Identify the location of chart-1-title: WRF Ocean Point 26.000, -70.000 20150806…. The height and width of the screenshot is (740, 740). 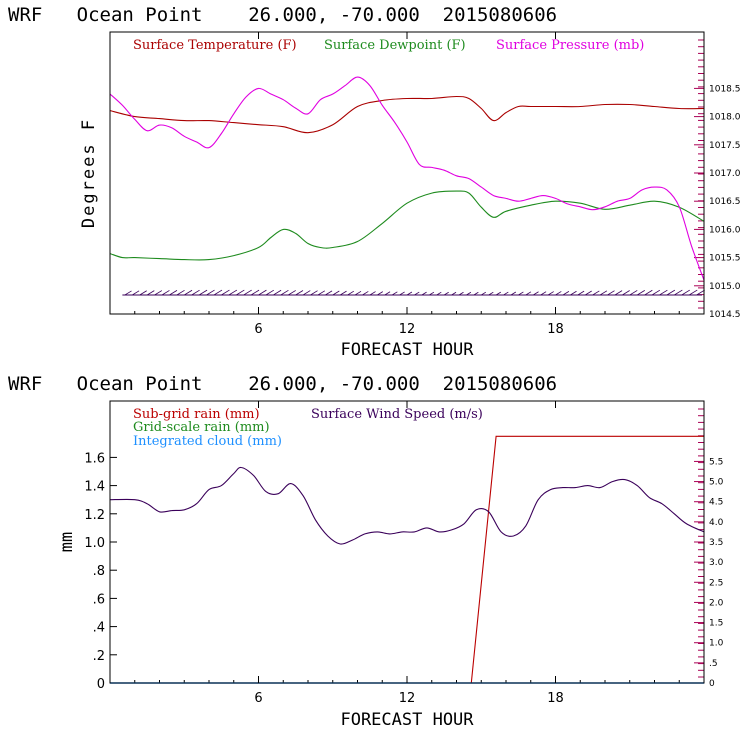
(282, 15).